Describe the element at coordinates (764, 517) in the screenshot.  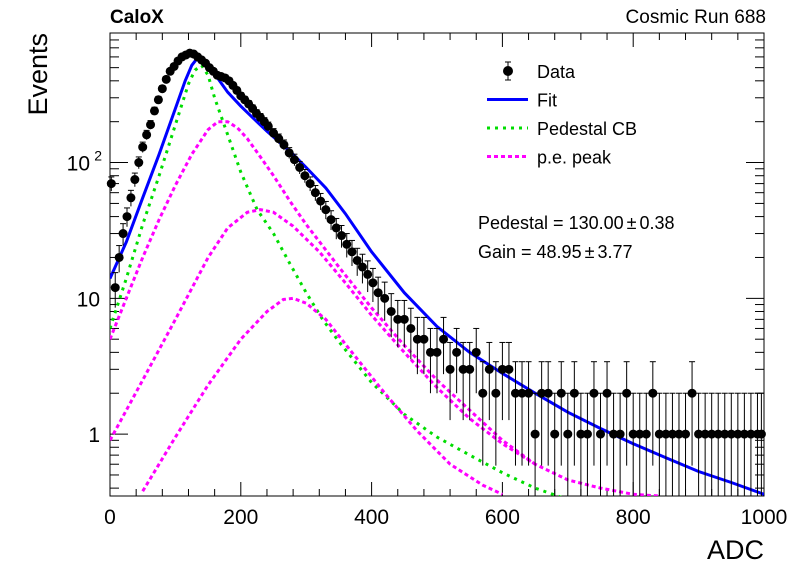
I see `x-tick-label: 1000` at that location.